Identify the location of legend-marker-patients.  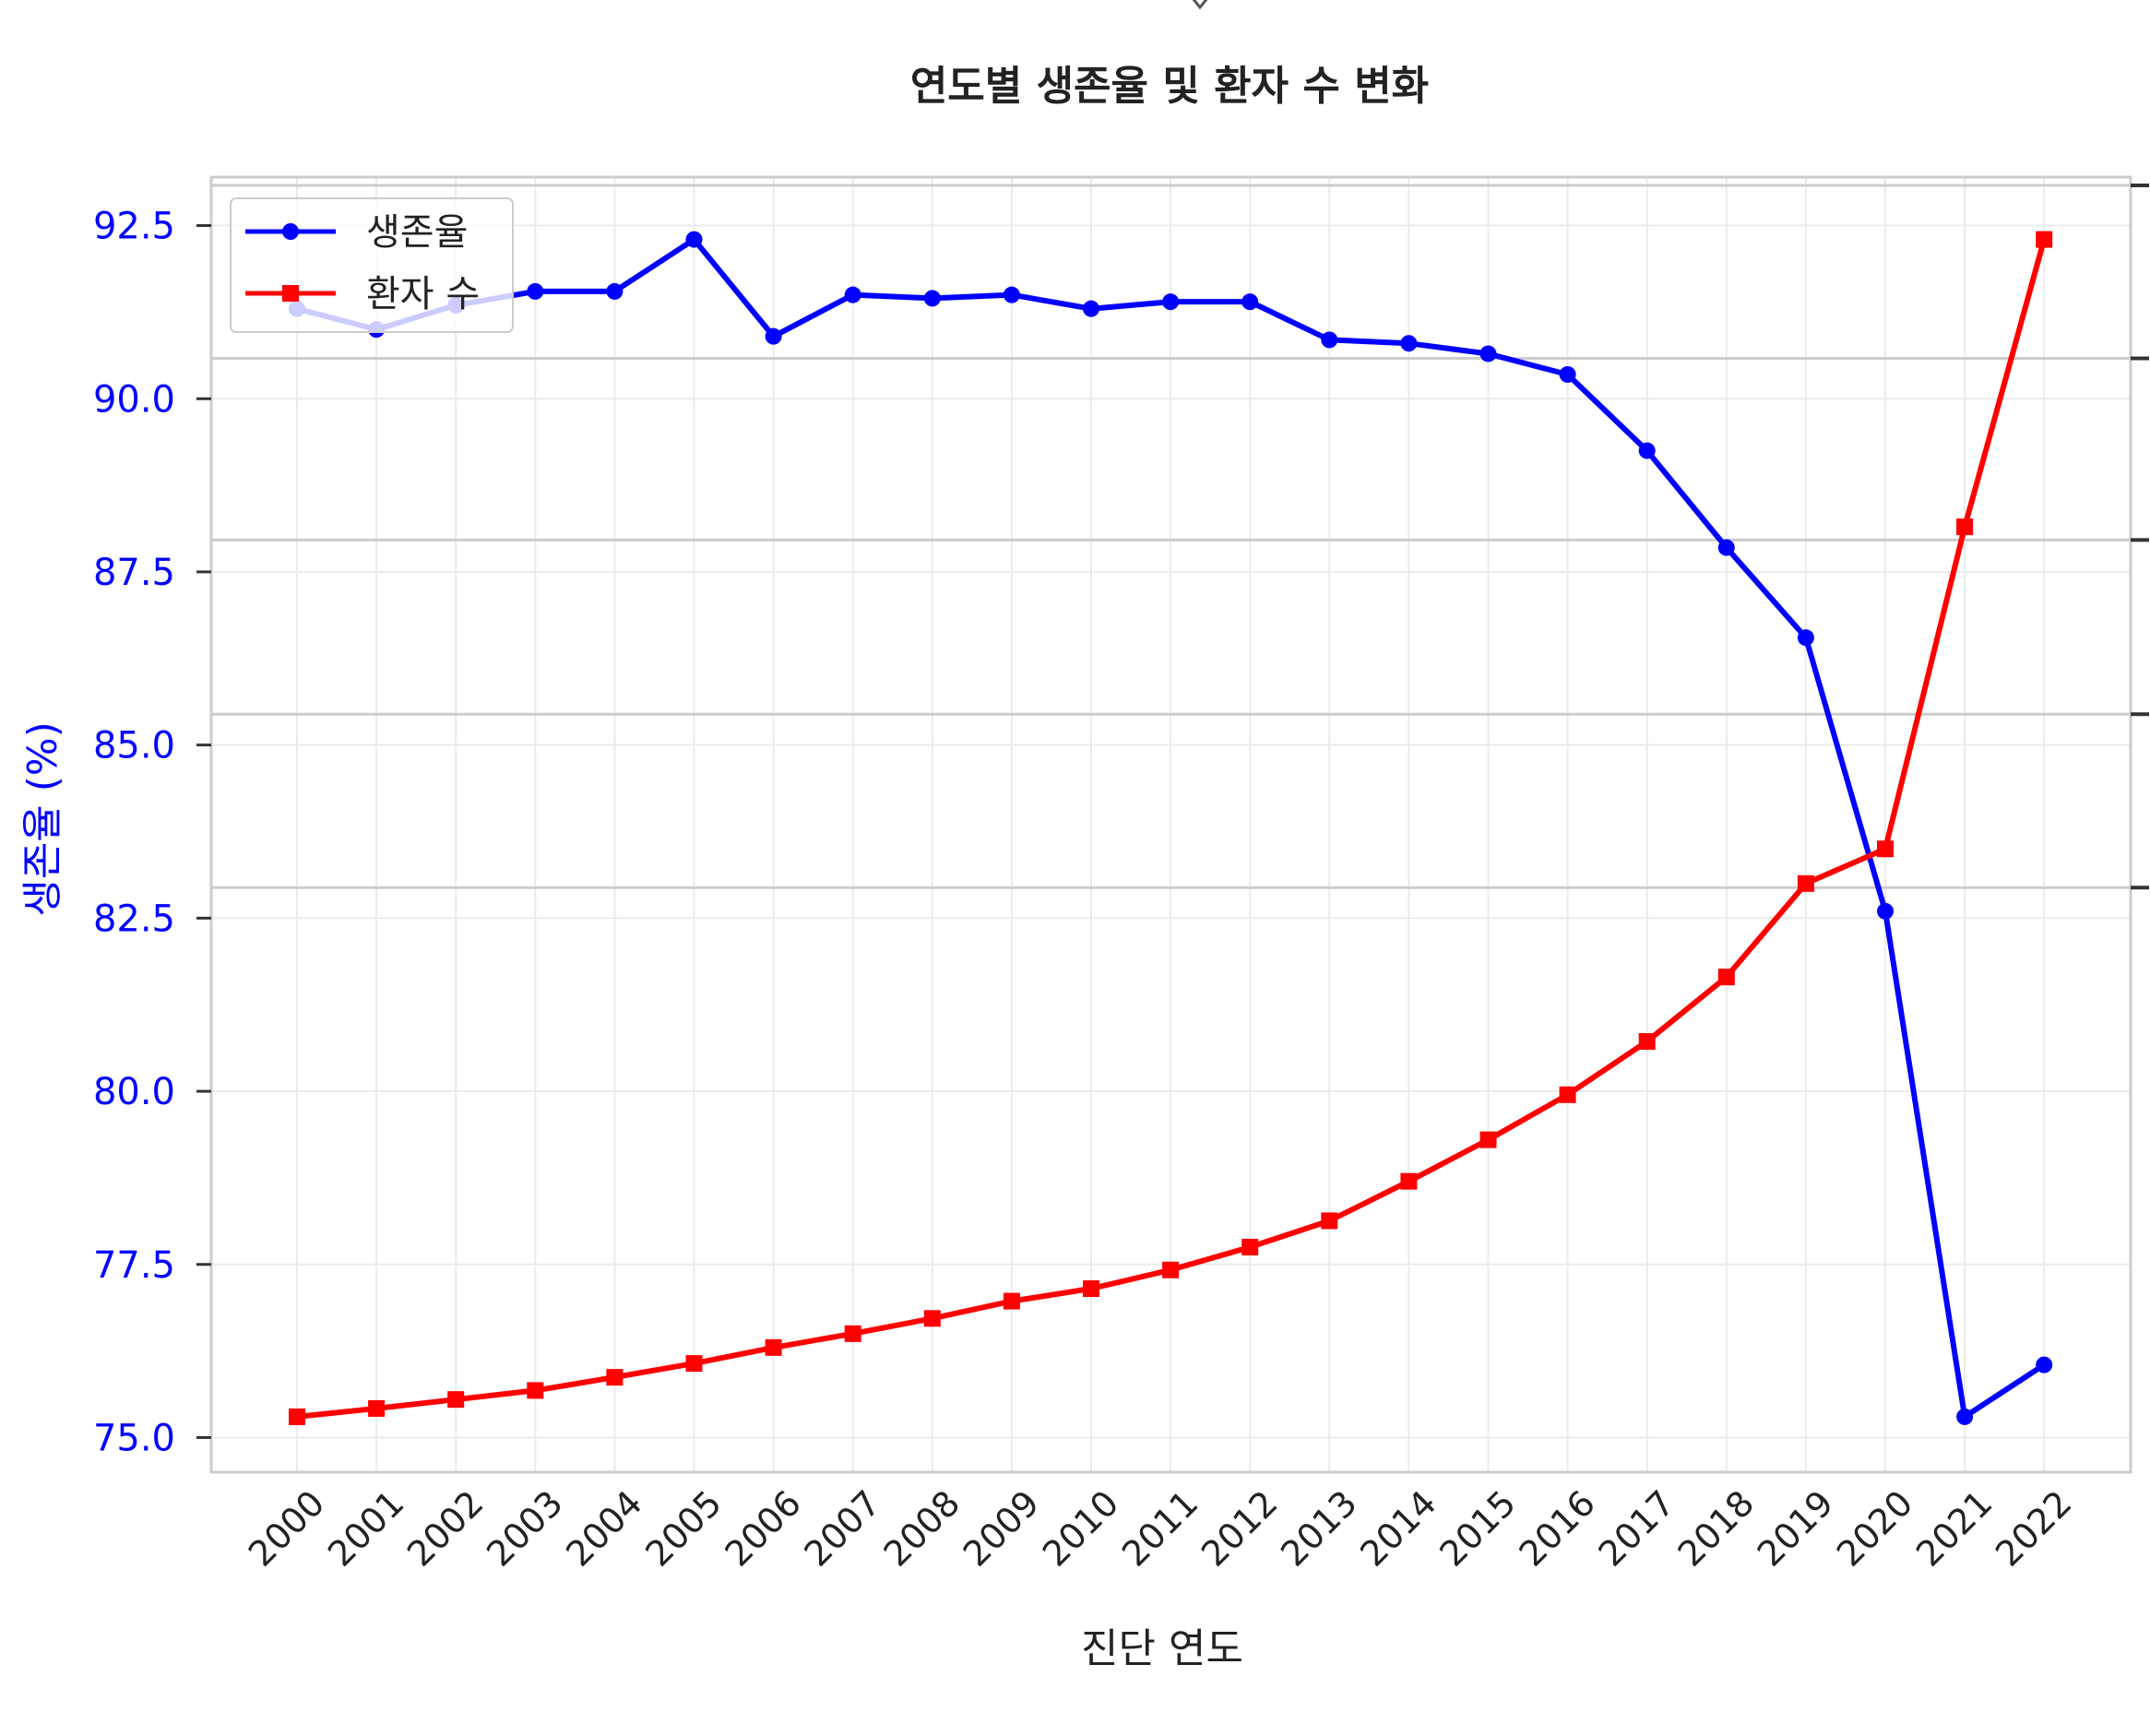
(290, 293).